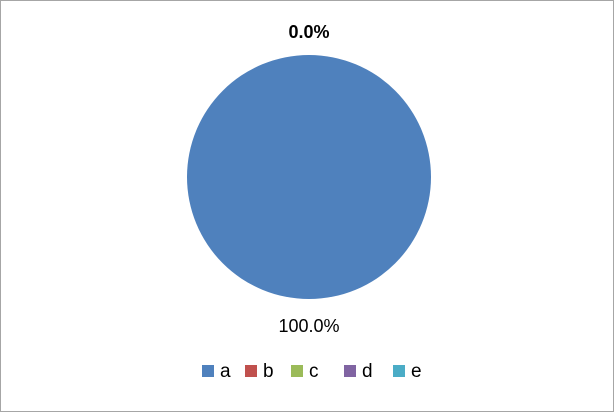 This screenshot has width=614, height=412. I want to click on data-label-slice-a: 100.0%, so click(308, 326).